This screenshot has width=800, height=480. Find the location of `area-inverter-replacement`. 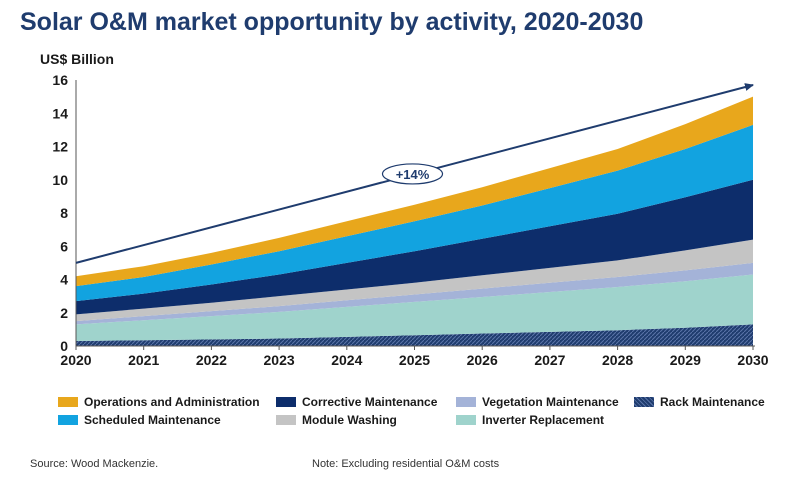

area-inverter-replacement is located at coordinates (414, 307).